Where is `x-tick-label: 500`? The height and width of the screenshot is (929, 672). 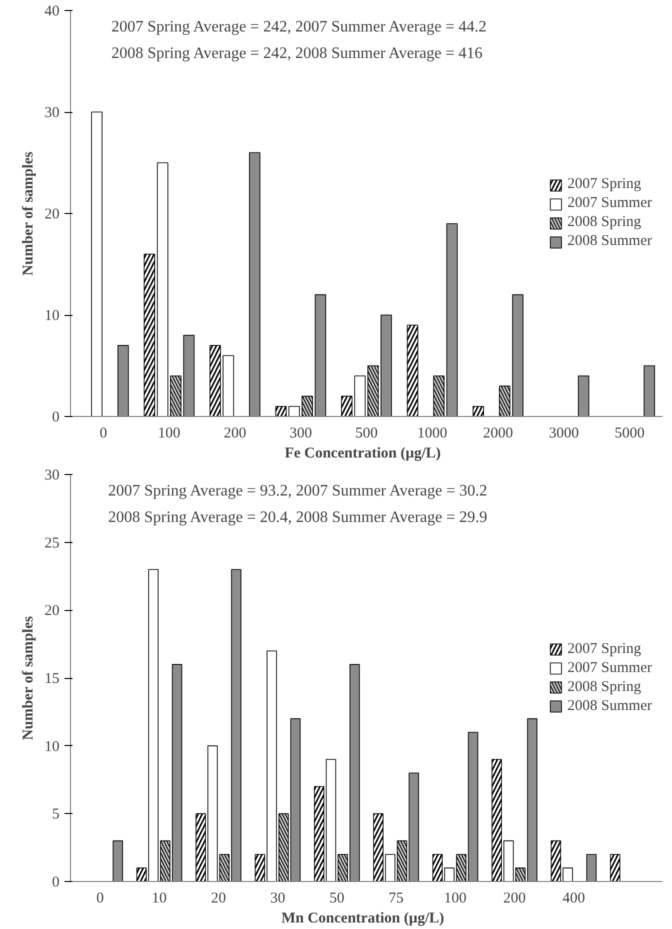 x-tick-label: 500 is located at coordinates (366, 434).